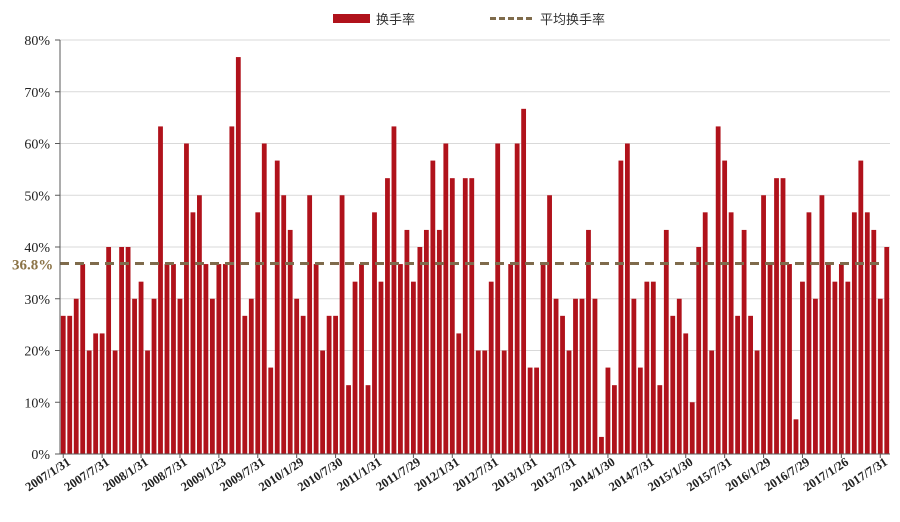  Describe the element at coordinates (42, 248) in the screenshot. I see `y-axis-ticks: 0% 10% 20% 30% 40% 50% 60% 70% 80%` at that location.